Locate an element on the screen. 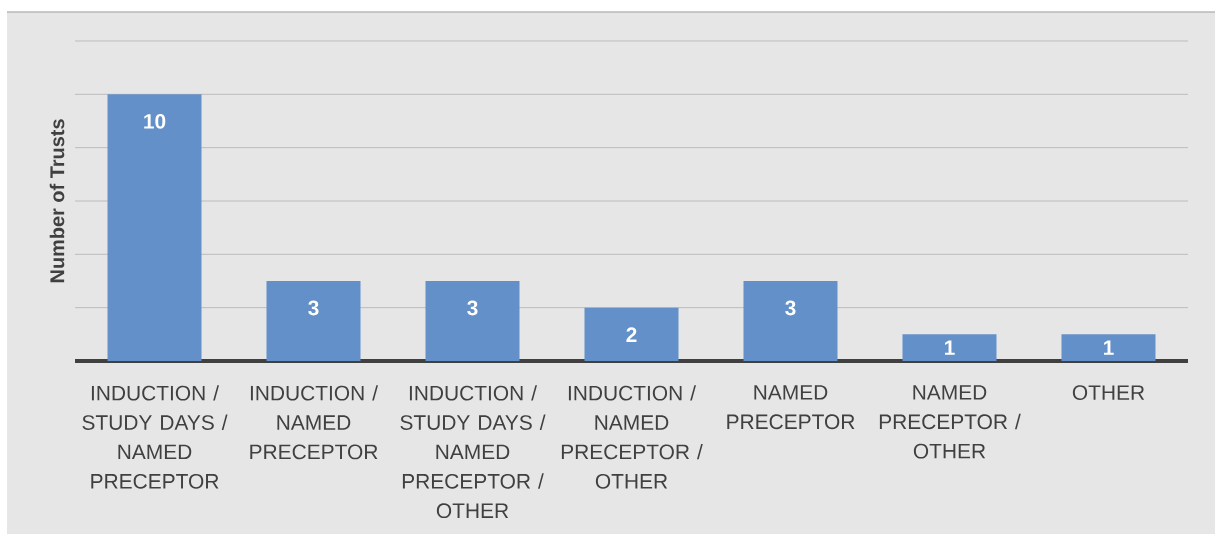 Image resolution: width=1215 pixels, height=534 pixels. x-tick-label: OTHER is located at coordinates (1108, 392).